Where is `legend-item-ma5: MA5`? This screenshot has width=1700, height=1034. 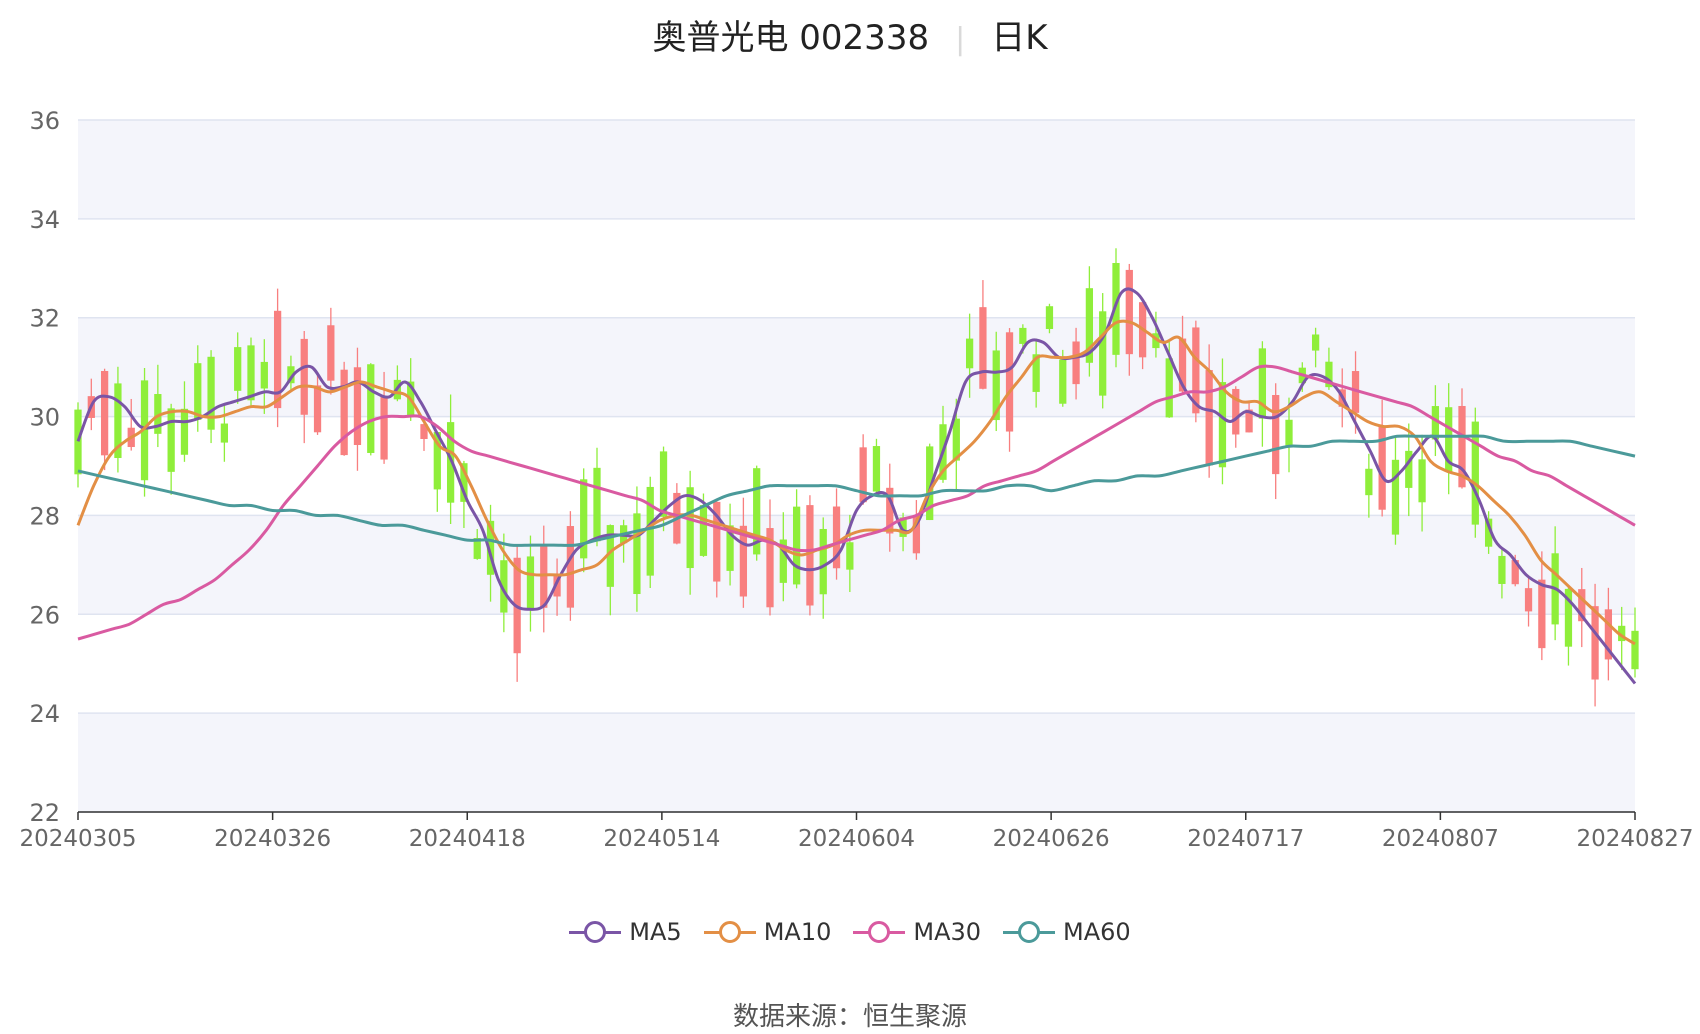 legend-item-ma5: MA5 is located at coordinates (625, 932).